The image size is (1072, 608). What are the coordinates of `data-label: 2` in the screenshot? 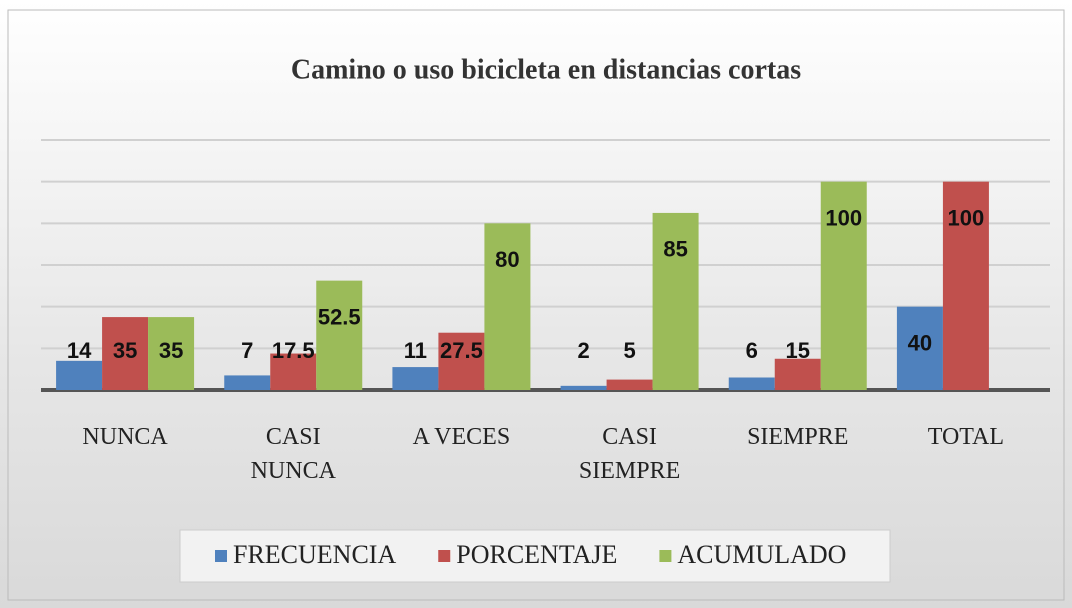 It's located at (583, 350).